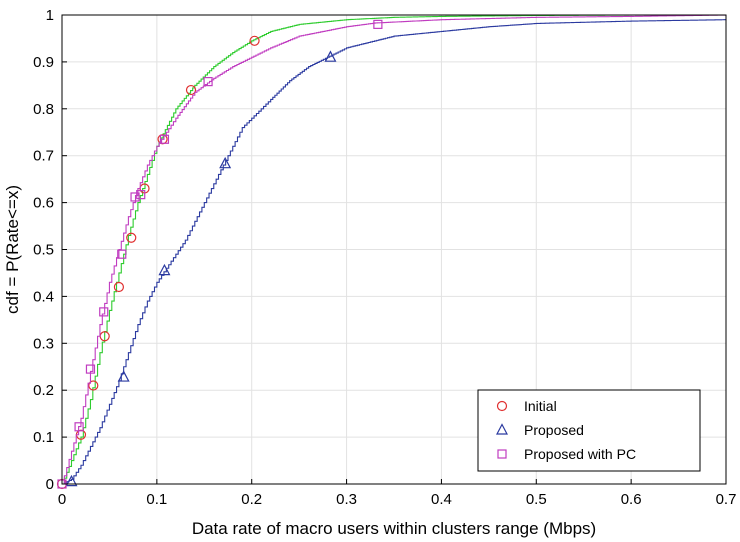 The width and height of the screenshot is (740, 542). Describe the element at coordinates (43, 437) in the screenshot. I see `y-tick-label: 0.1` at that location.